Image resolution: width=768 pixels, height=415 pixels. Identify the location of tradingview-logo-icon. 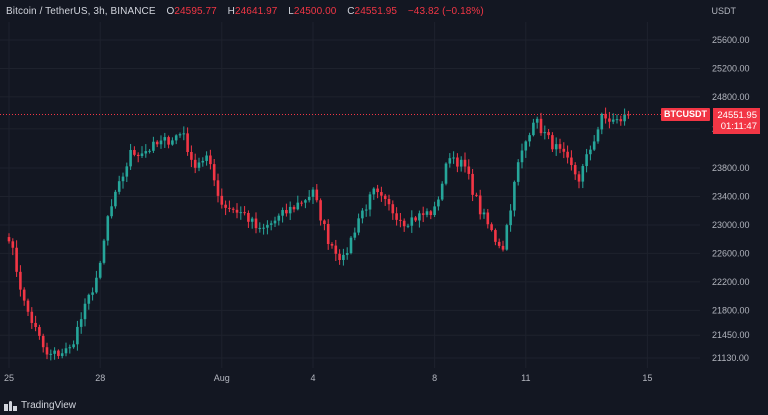
(10, 405).